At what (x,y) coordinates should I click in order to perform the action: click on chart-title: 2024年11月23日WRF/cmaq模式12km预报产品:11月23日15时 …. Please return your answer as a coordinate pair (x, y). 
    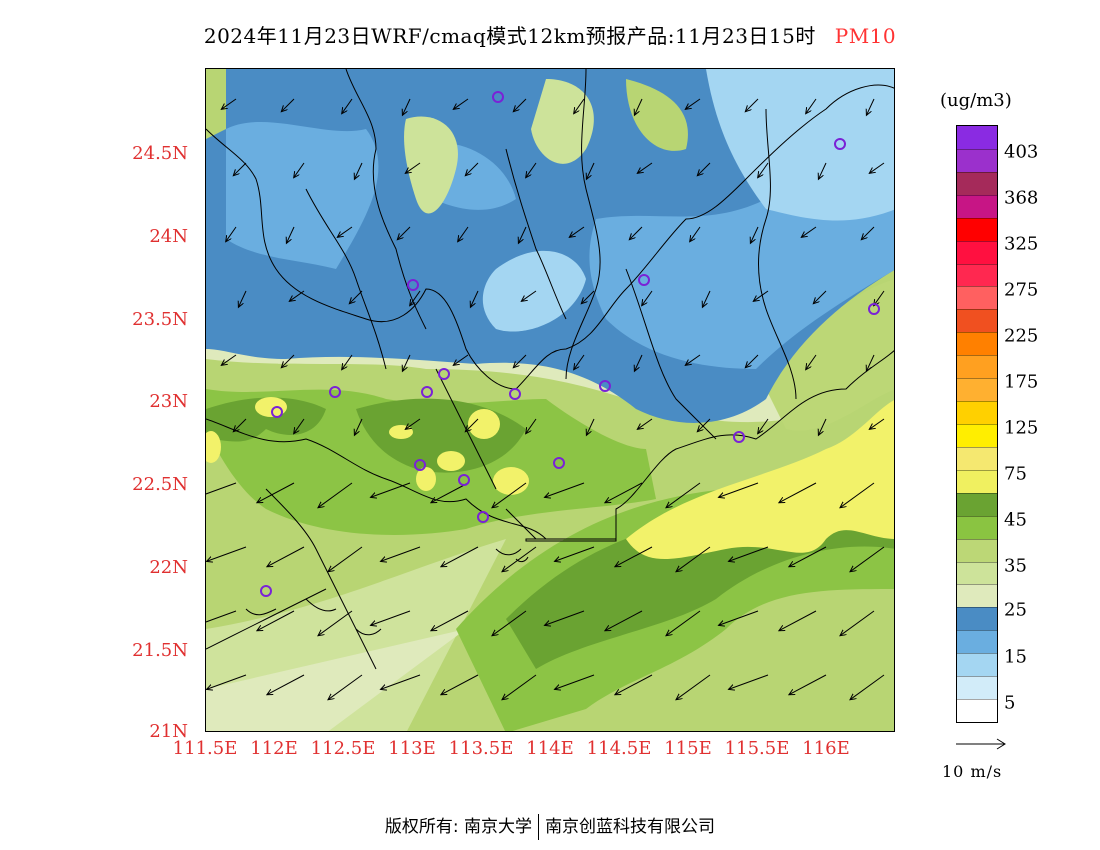
    Looking at the image, I should click on (550, 34).